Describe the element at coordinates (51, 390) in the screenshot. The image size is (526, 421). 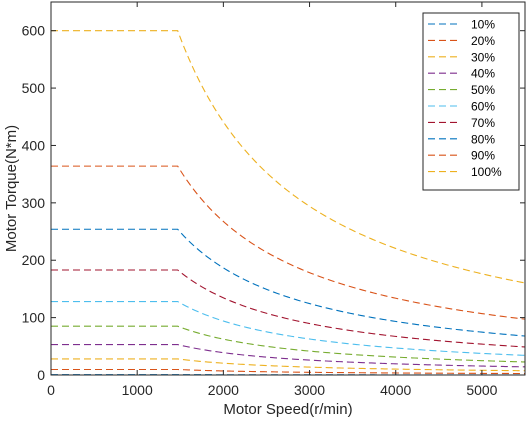
I see `x-tick-label: 0` at that location.